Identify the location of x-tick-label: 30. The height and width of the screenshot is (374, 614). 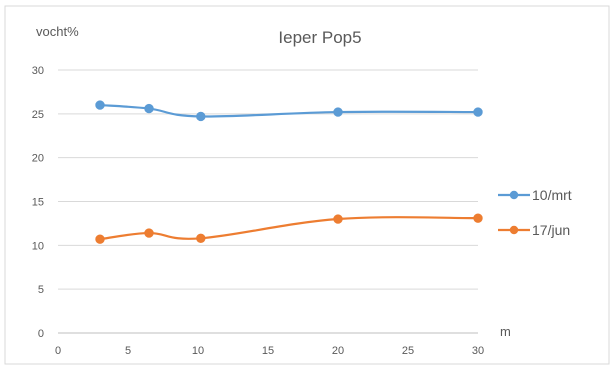
(478, 351).